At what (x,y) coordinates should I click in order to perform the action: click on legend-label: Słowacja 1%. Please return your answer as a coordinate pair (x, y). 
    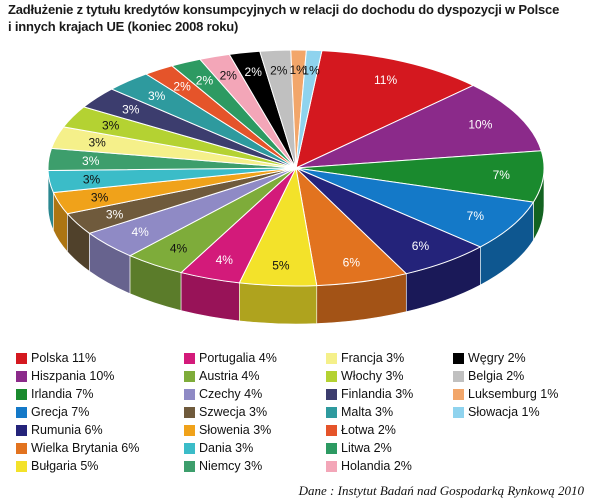
    Looking at the image, I should click on (504, 412).